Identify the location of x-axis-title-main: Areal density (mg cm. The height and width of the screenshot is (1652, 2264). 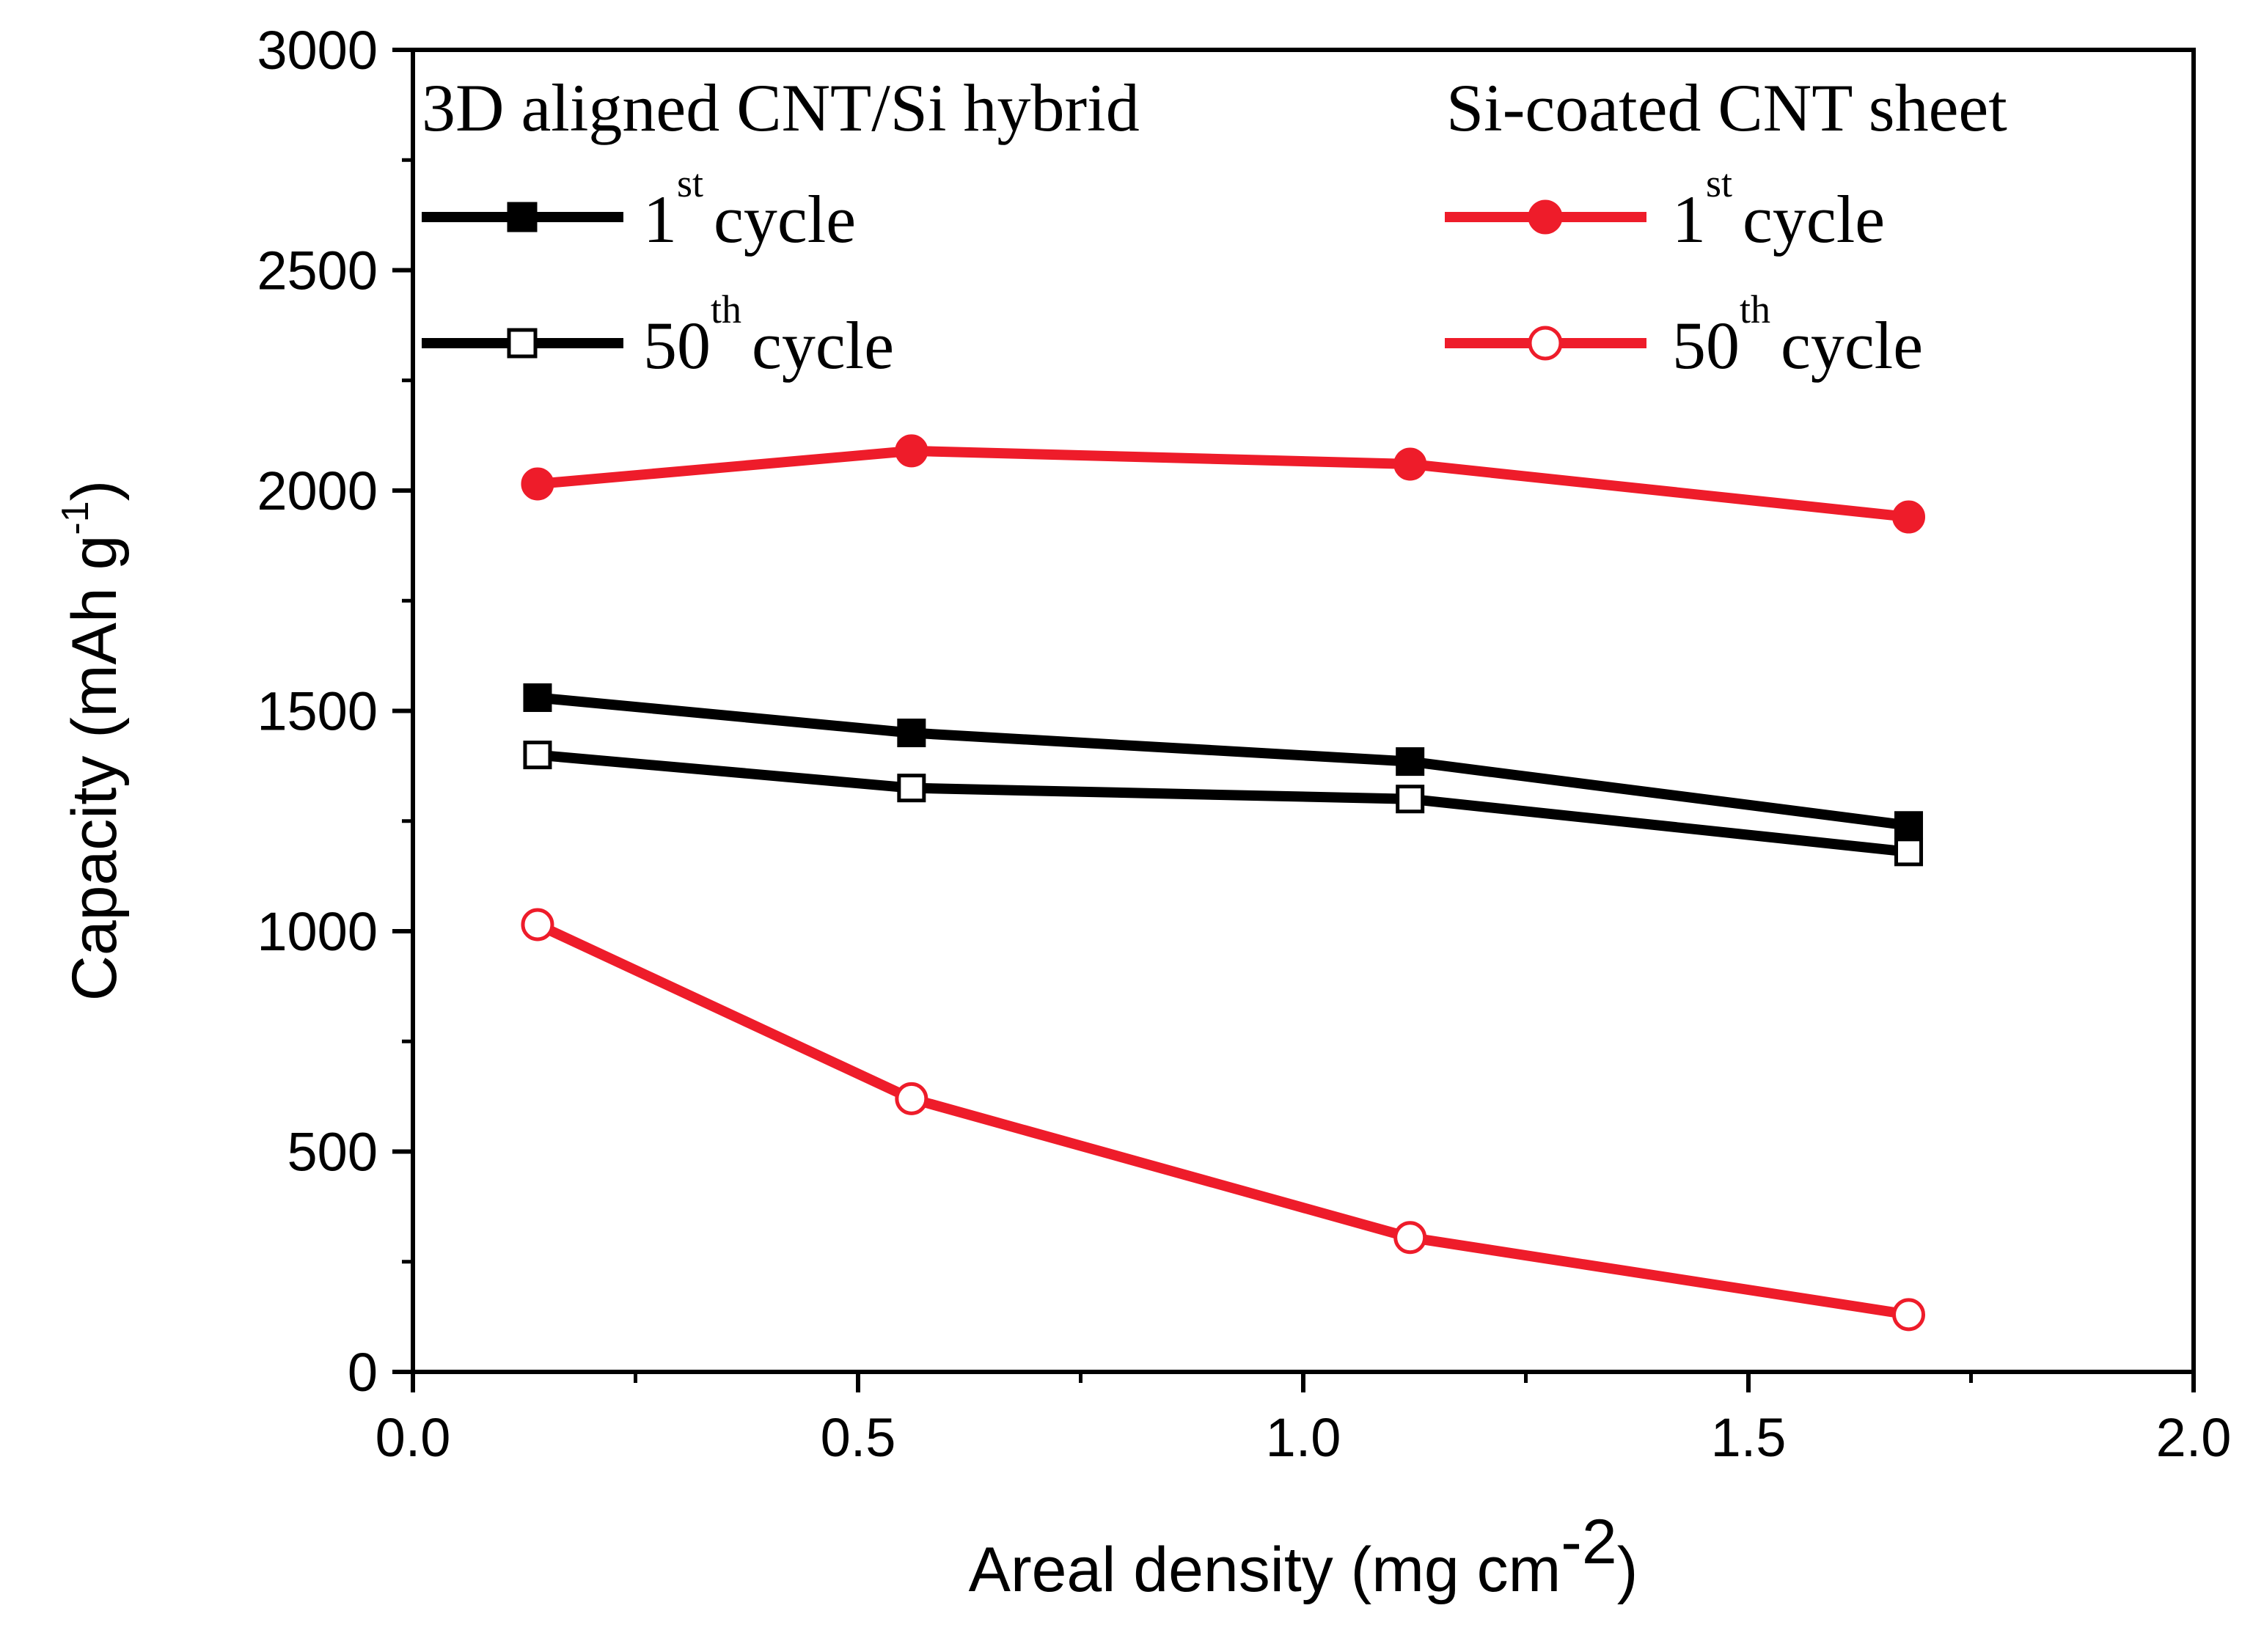
(1265, 1570).